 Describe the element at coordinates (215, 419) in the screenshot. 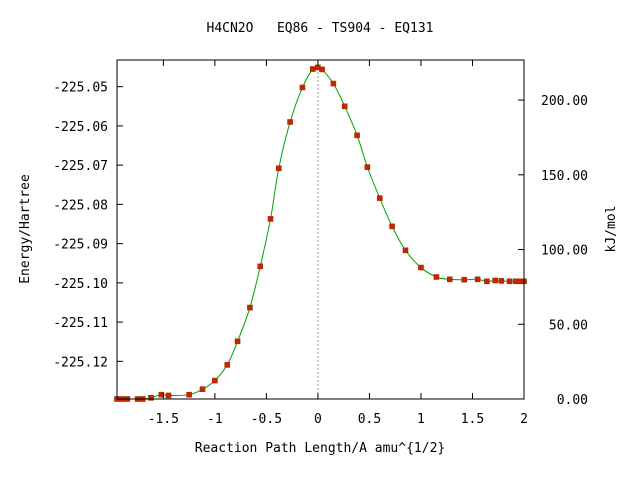

I see `x-tick-label: -1` at that location.